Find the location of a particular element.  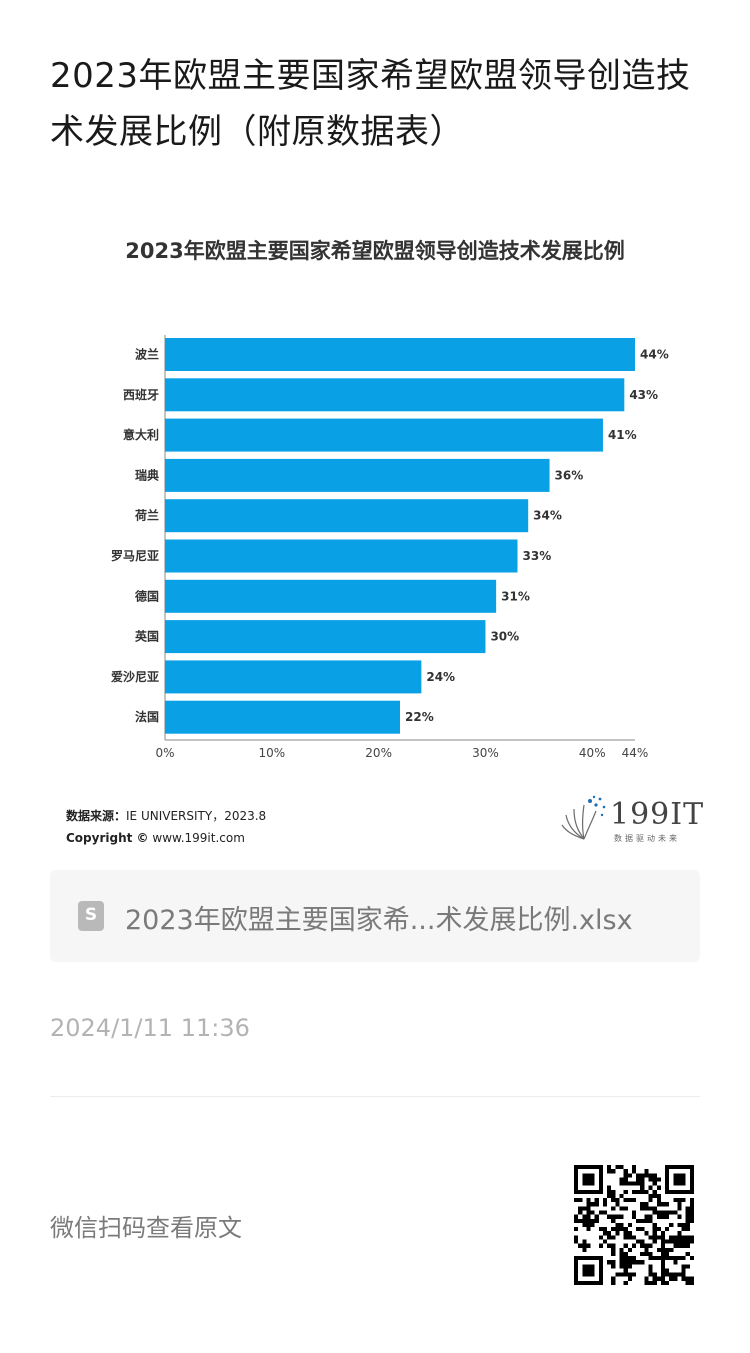

x-tick-label-4: 40% is located at coordinates (592, 753).